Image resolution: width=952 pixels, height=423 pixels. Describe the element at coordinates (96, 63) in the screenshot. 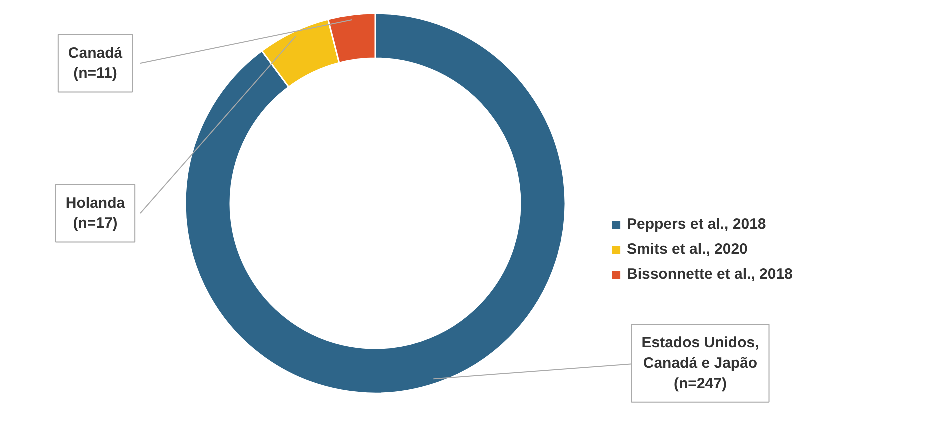

I see `data-label: Canadá (n=11)` at that location.